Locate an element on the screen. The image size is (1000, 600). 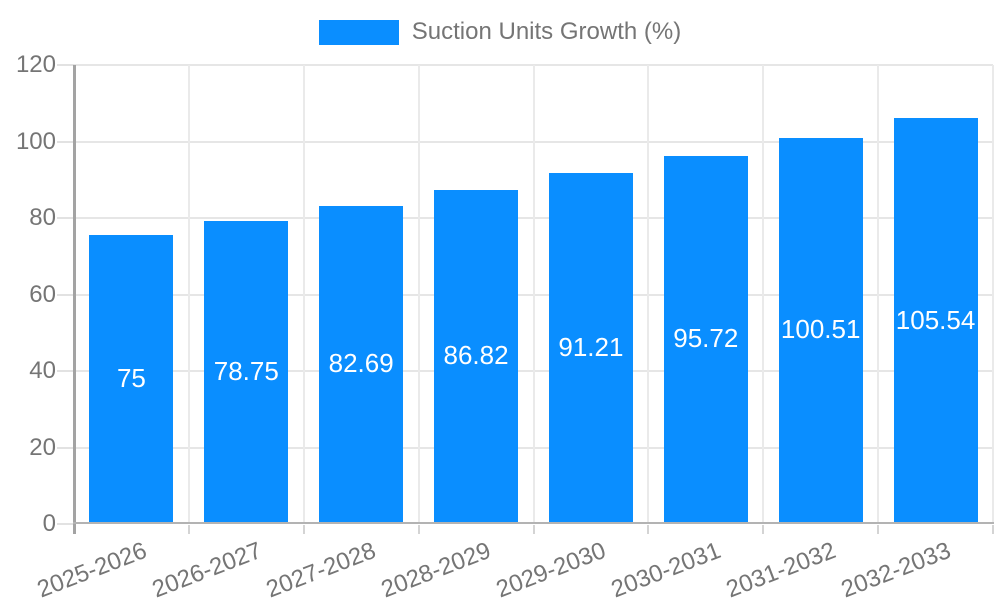
legend-item: Suction Units Growth (%) is located at coordinates (500, 32).